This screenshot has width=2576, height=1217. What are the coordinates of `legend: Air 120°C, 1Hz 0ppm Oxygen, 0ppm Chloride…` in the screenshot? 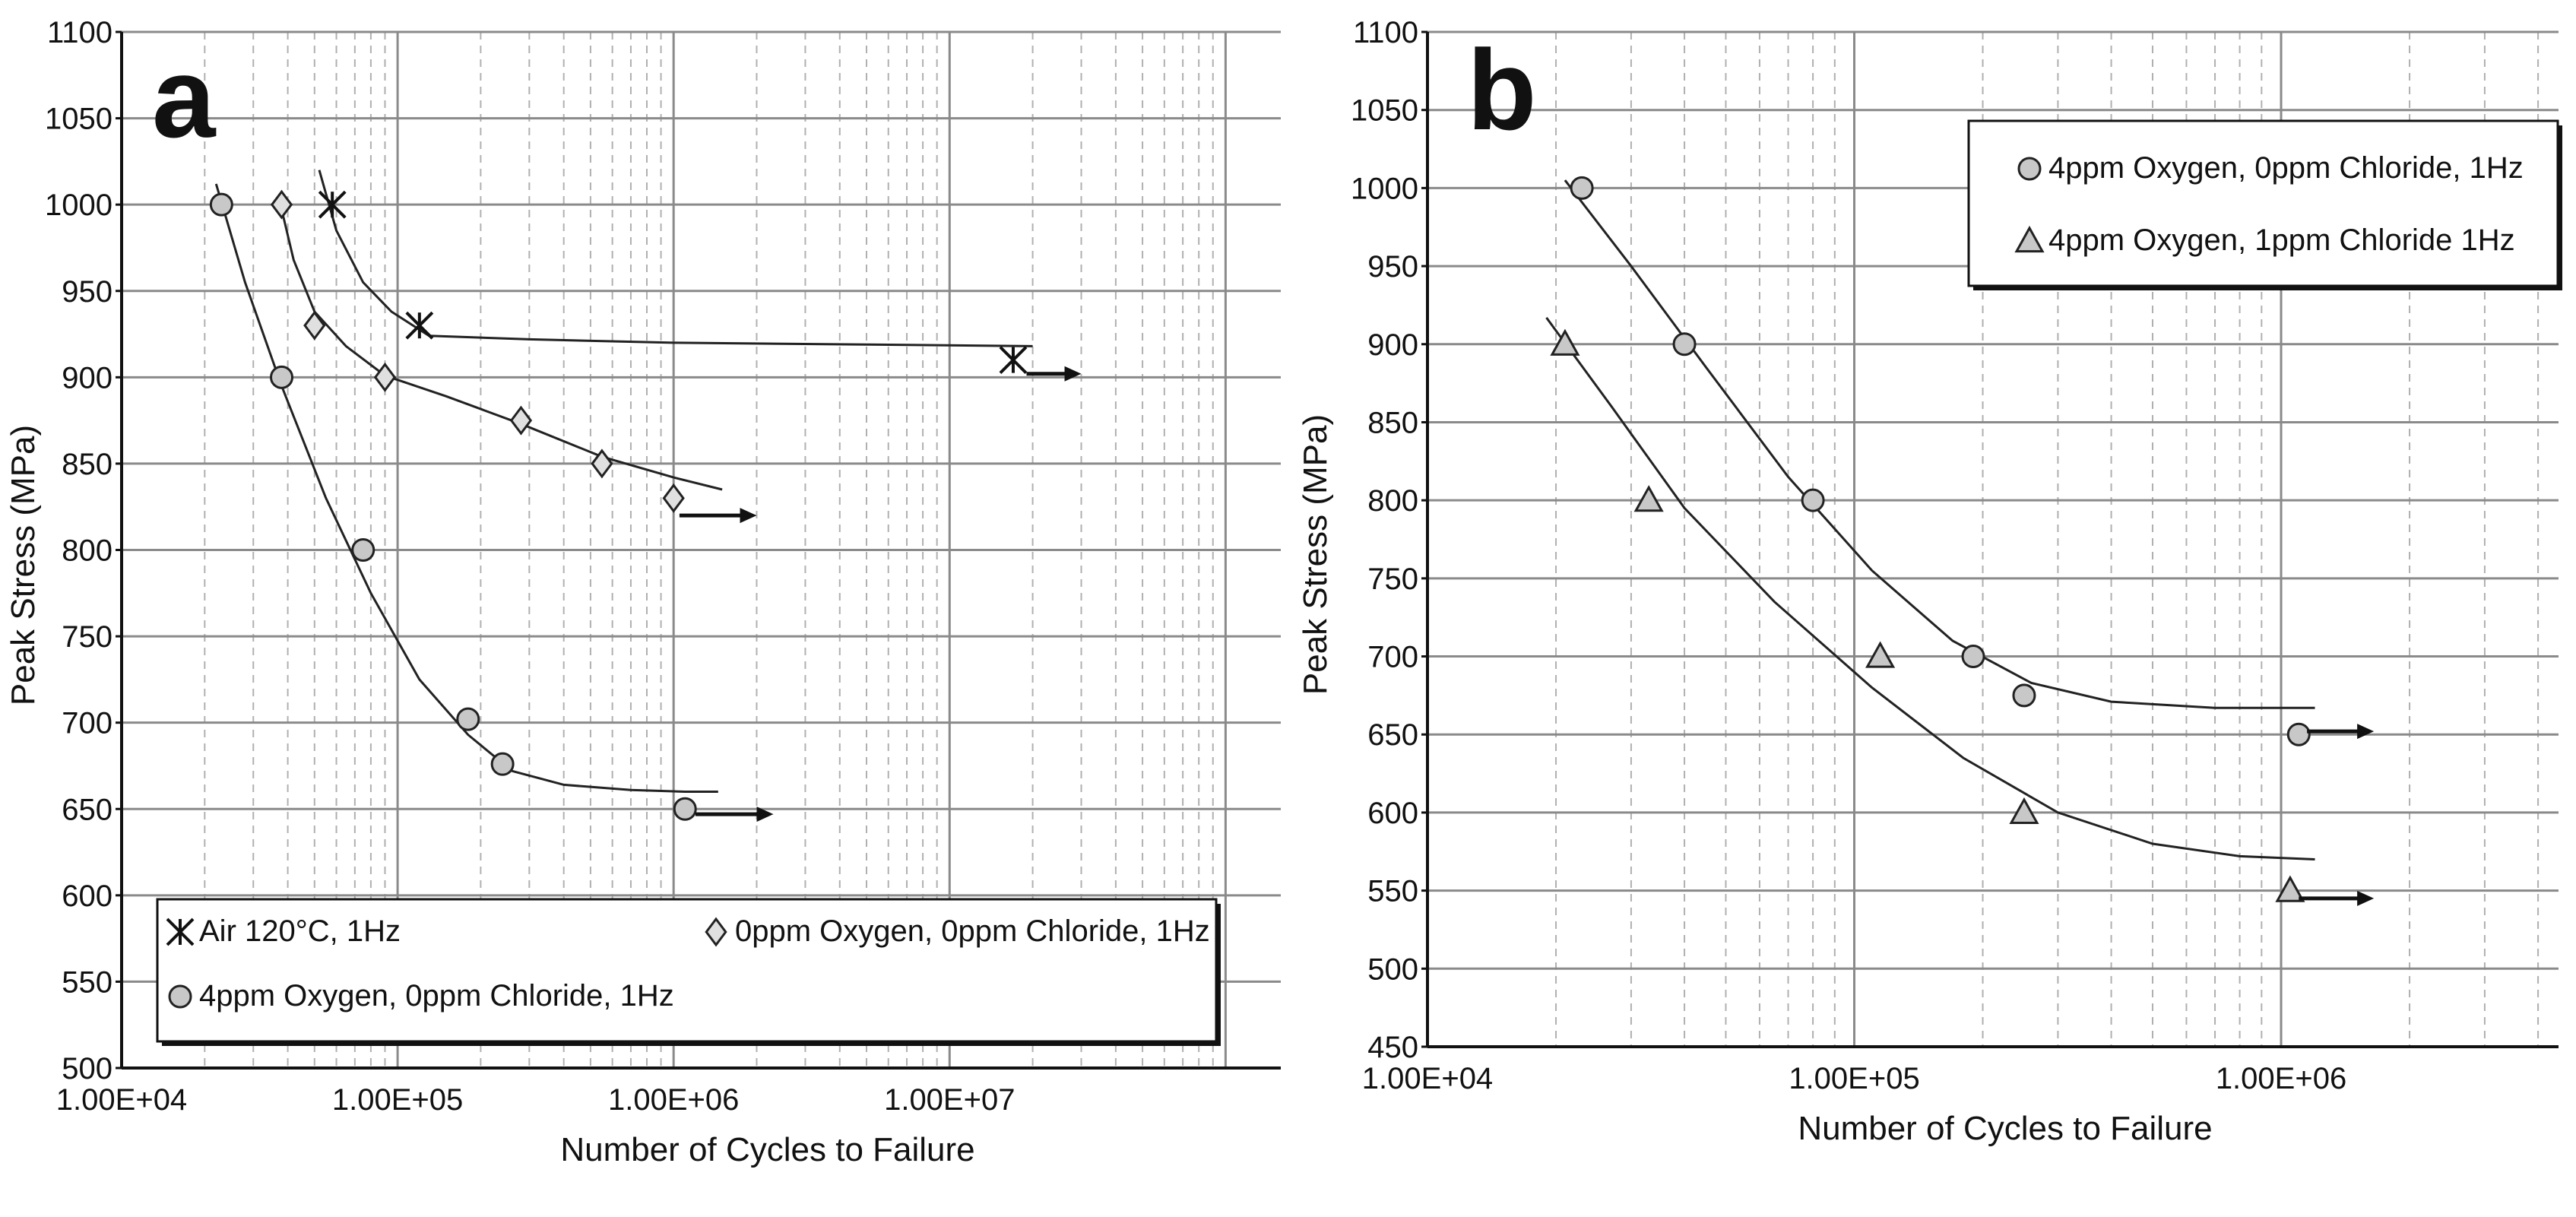 It's located at (688, 972).